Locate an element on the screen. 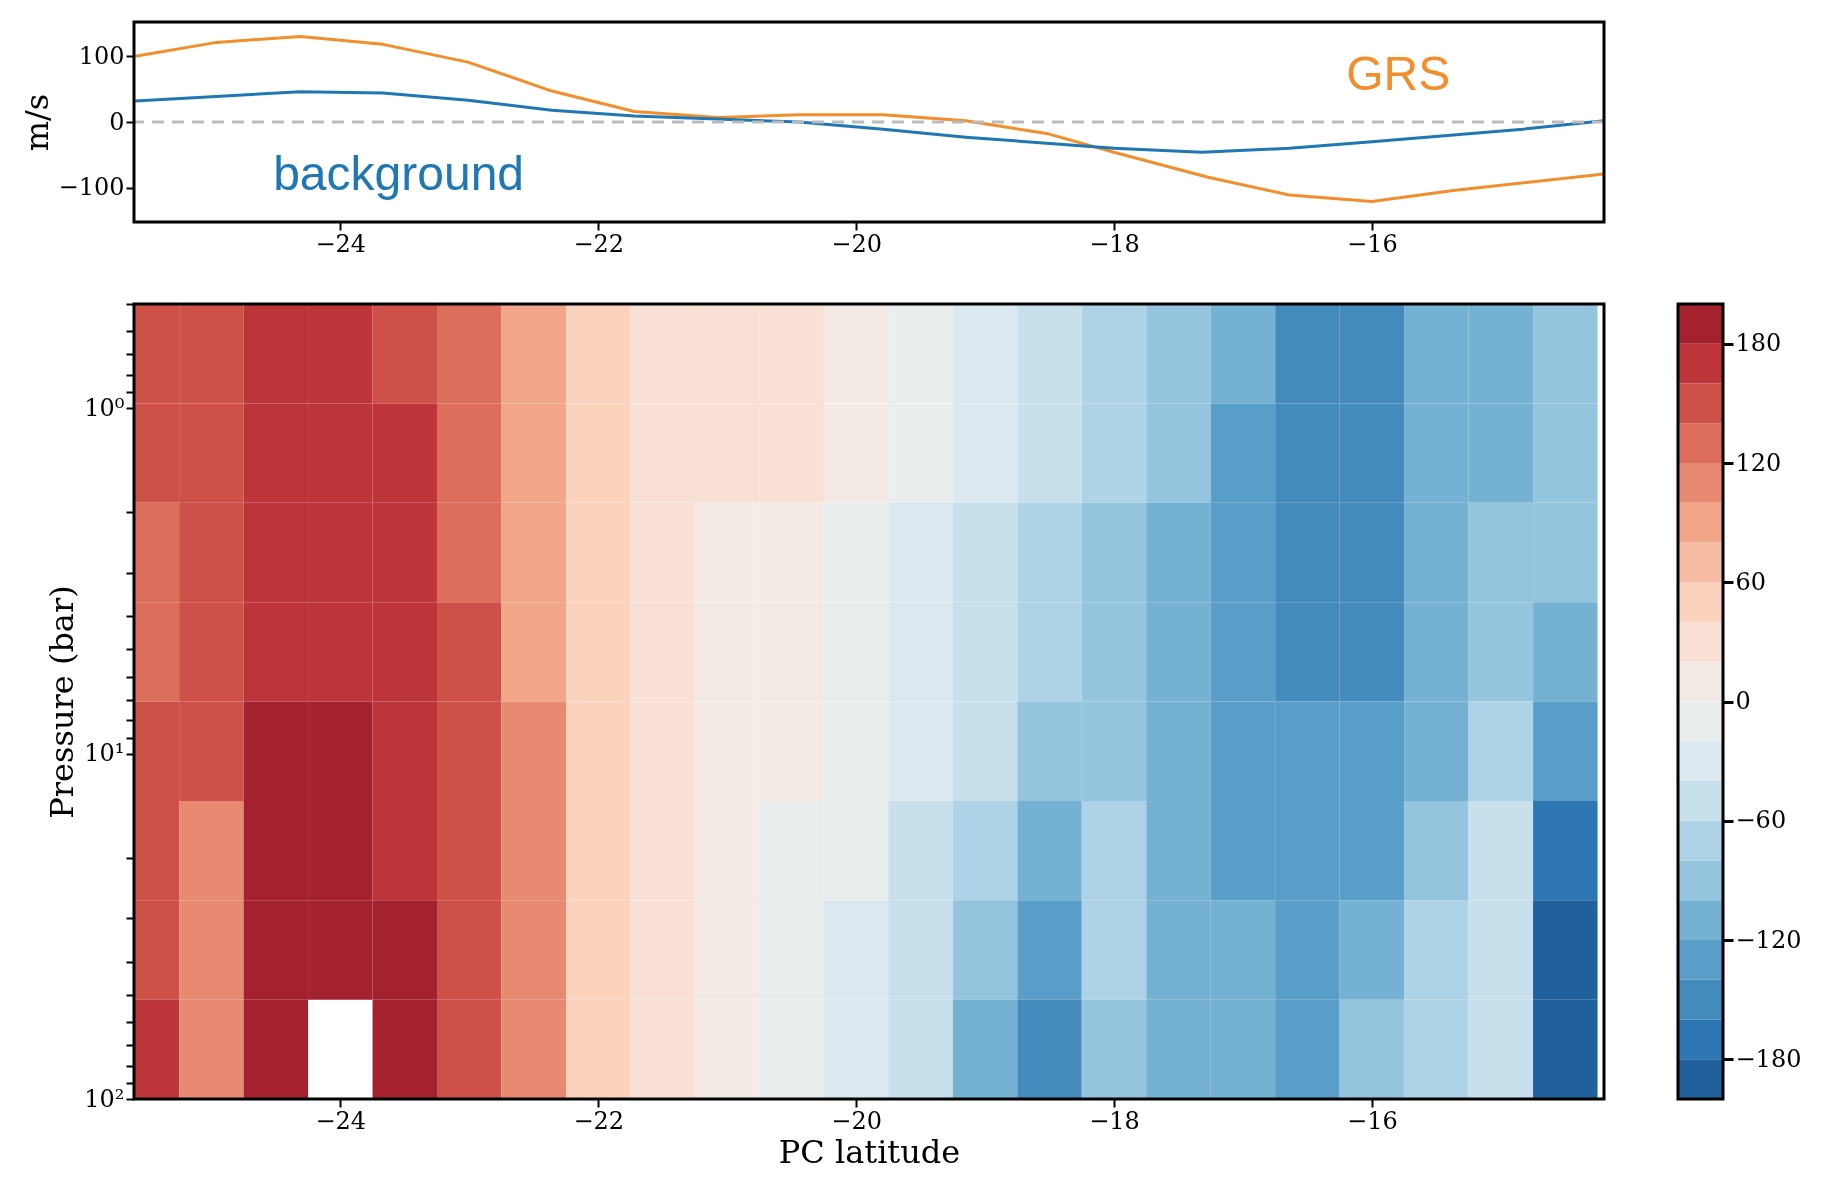  y-tick-label: −100 is located at coordinates (91, 187).